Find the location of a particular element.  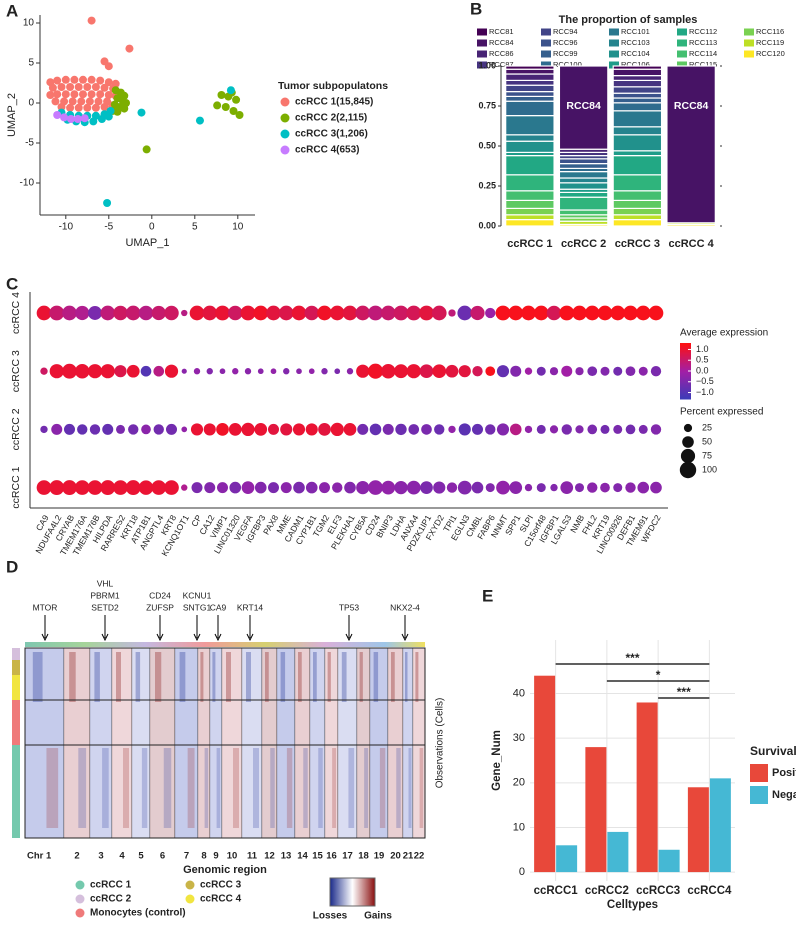

x-tick-label: ccRCC4 is located at coordinates (709, 891).